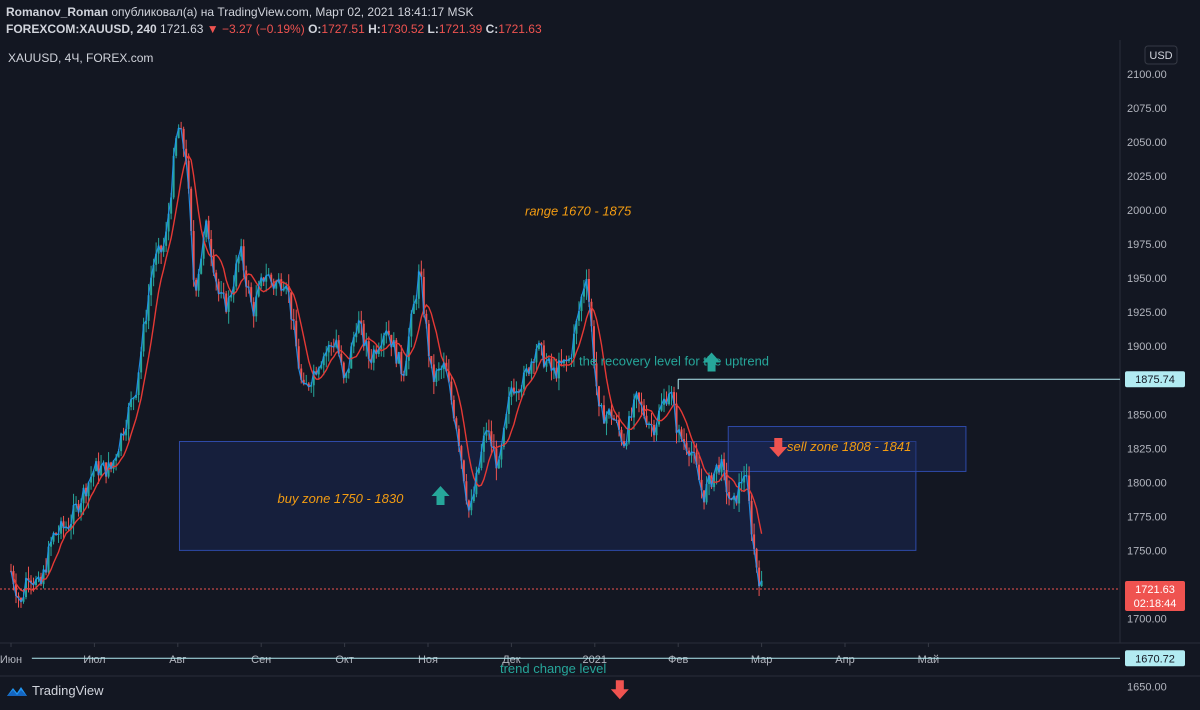 The height and width of the screenshot is (710, 1200). Describe the element at coordinates (1161, 55) in the screenshot. I see `currency-badge` at that location.